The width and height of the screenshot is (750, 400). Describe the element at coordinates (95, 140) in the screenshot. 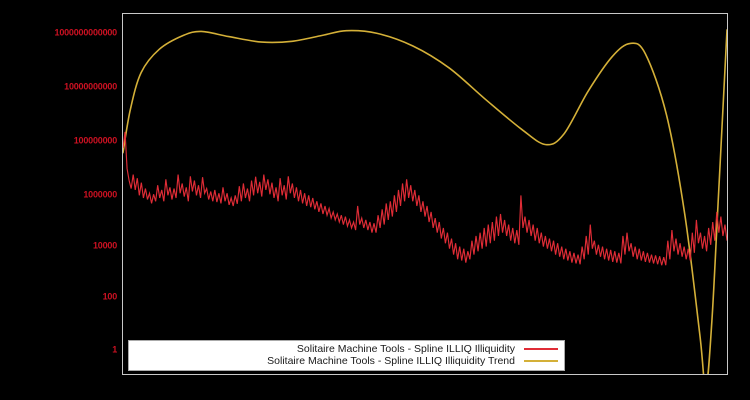

I see `y-tick-label: 100000000` at that location.